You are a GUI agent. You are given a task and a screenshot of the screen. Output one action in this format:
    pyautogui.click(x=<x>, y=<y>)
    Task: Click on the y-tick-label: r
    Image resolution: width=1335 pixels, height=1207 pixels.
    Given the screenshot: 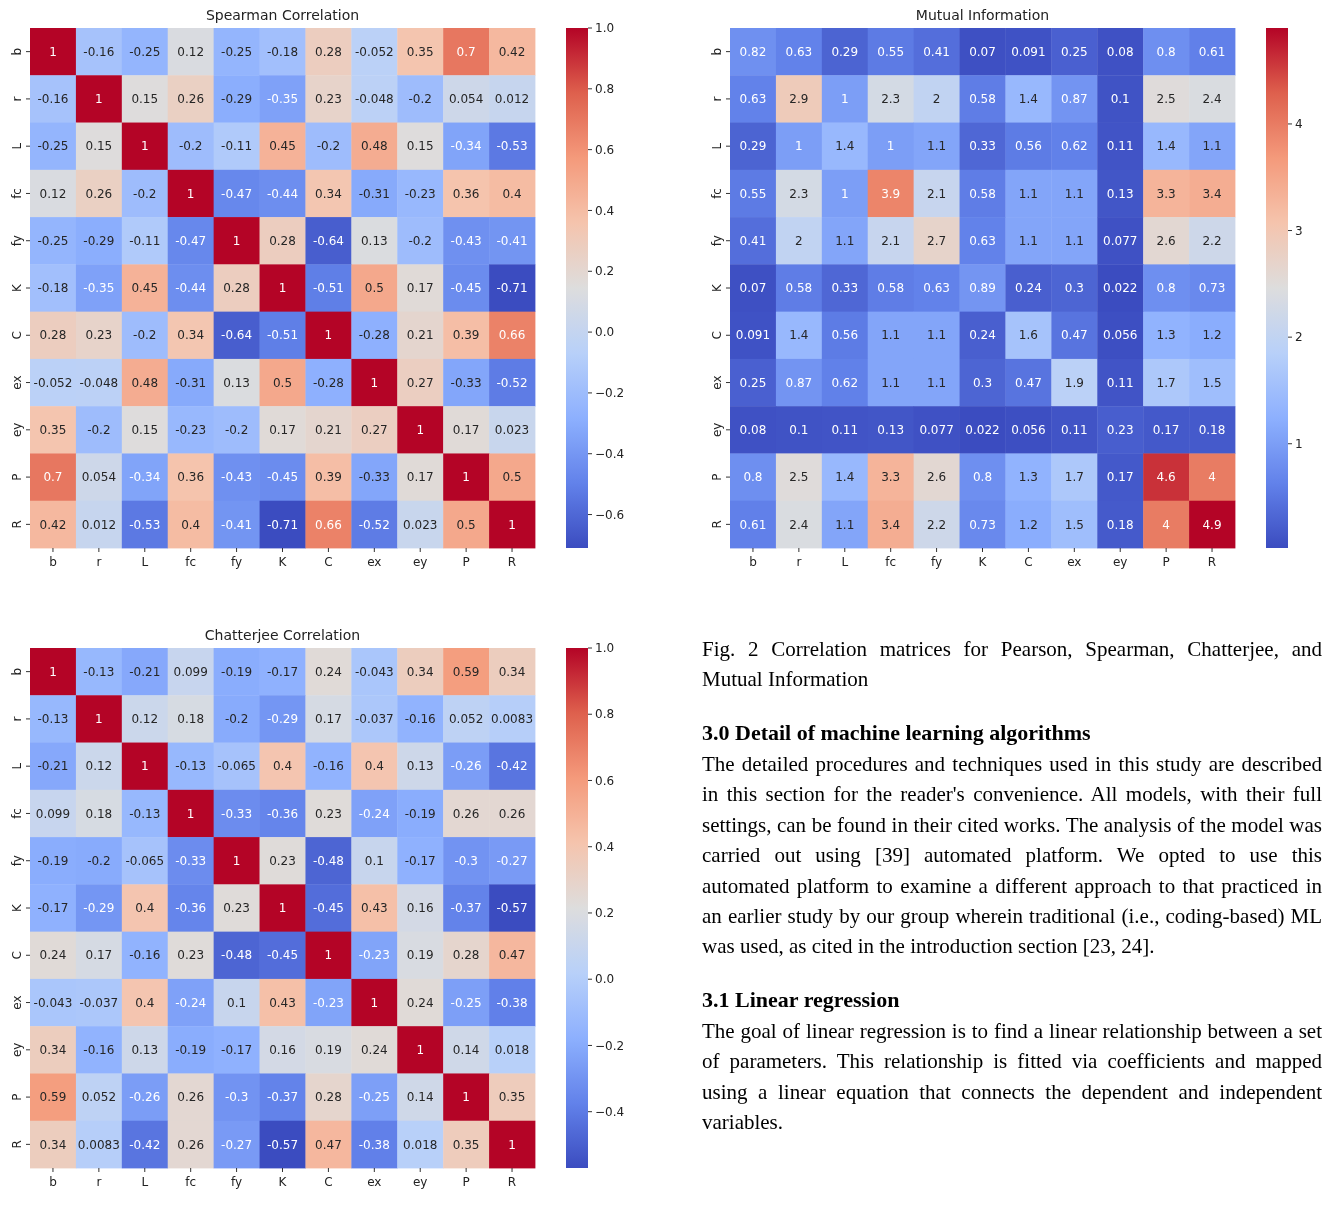 What is the action you would take?
    pyautogui.click(x=717, y=99)
    